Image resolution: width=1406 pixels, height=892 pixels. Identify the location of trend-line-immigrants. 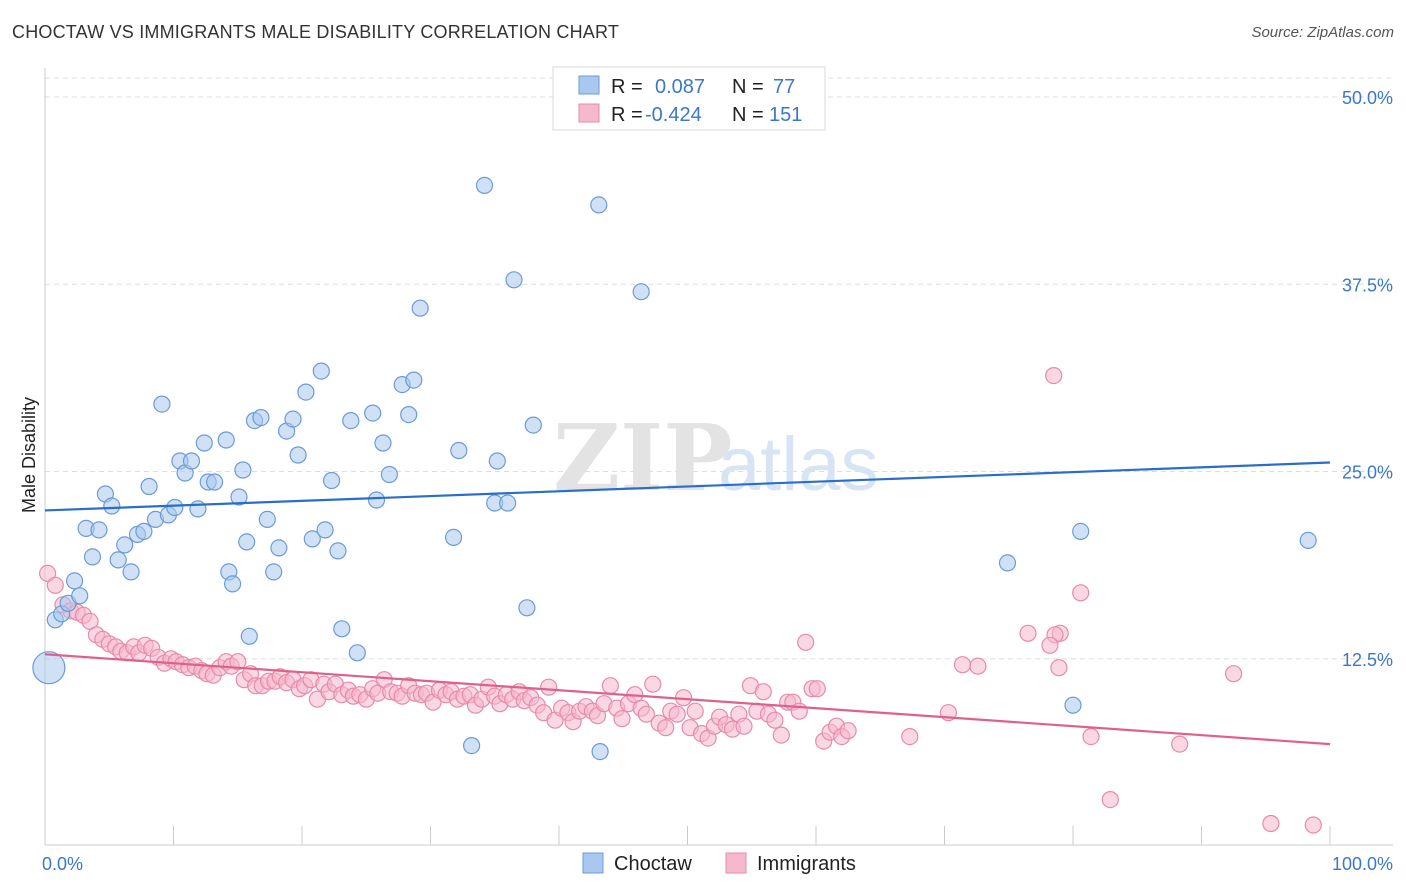
(687, 699).